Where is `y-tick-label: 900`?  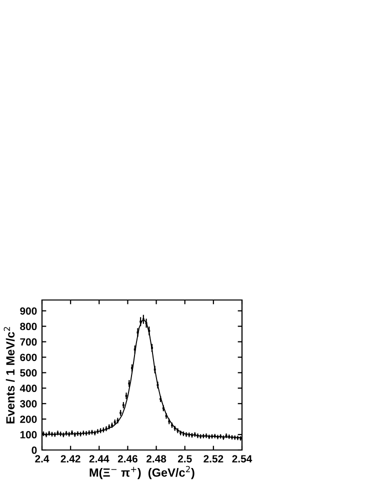 y-tick-label: 900 is located at coordinates (28, 311).